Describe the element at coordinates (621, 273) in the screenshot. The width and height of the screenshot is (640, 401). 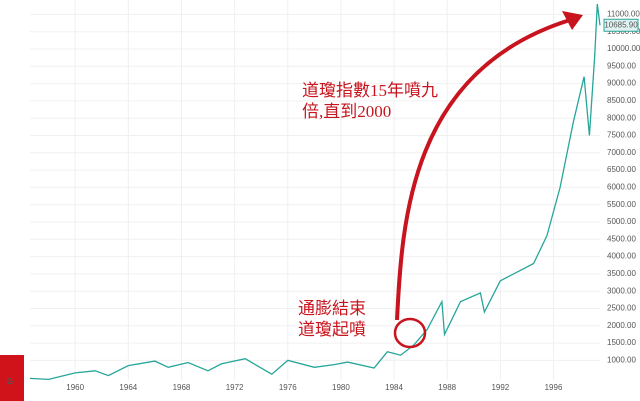
I see `y-tick-label: 3500.00` at that location.